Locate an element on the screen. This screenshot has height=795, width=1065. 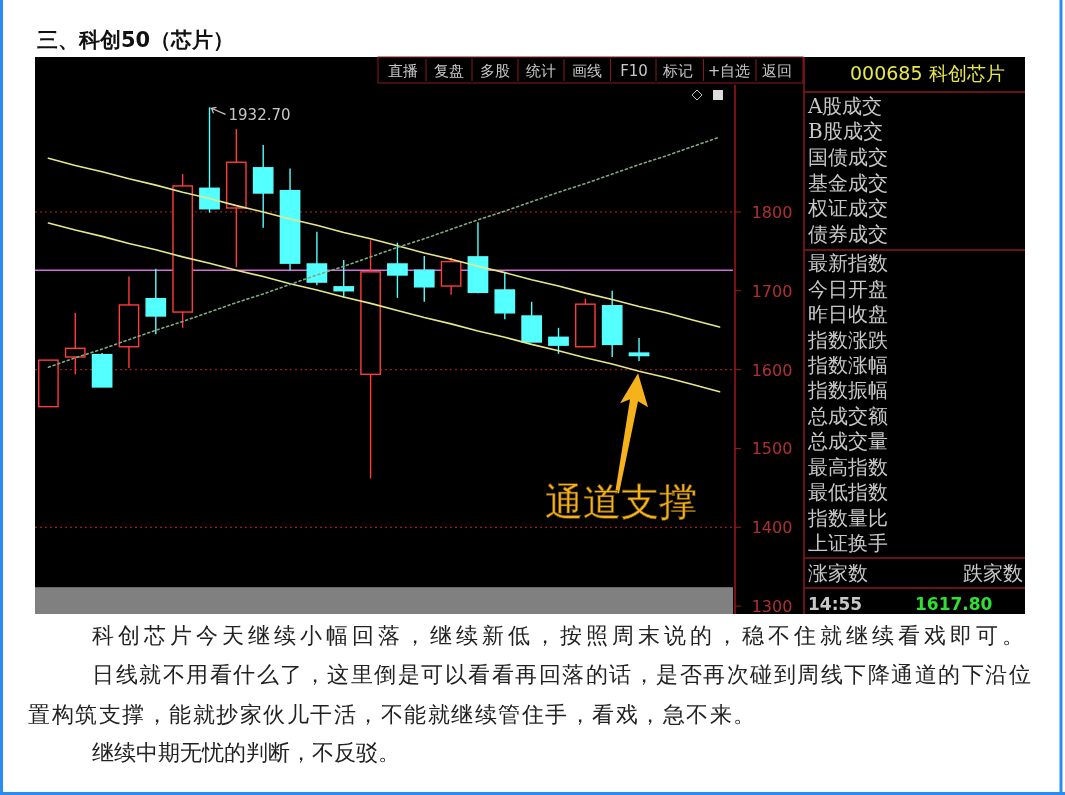
y-tick-label: 1600 is located at coordinates (772, 370).